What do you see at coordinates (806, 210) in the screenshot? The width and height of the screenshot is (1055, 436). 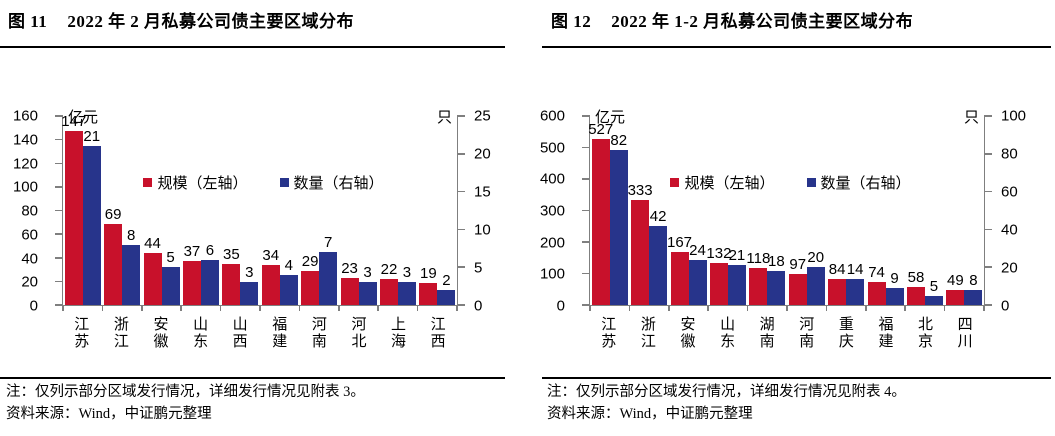 I see `category-slot: 97 20` at bounding box center [806, 210].